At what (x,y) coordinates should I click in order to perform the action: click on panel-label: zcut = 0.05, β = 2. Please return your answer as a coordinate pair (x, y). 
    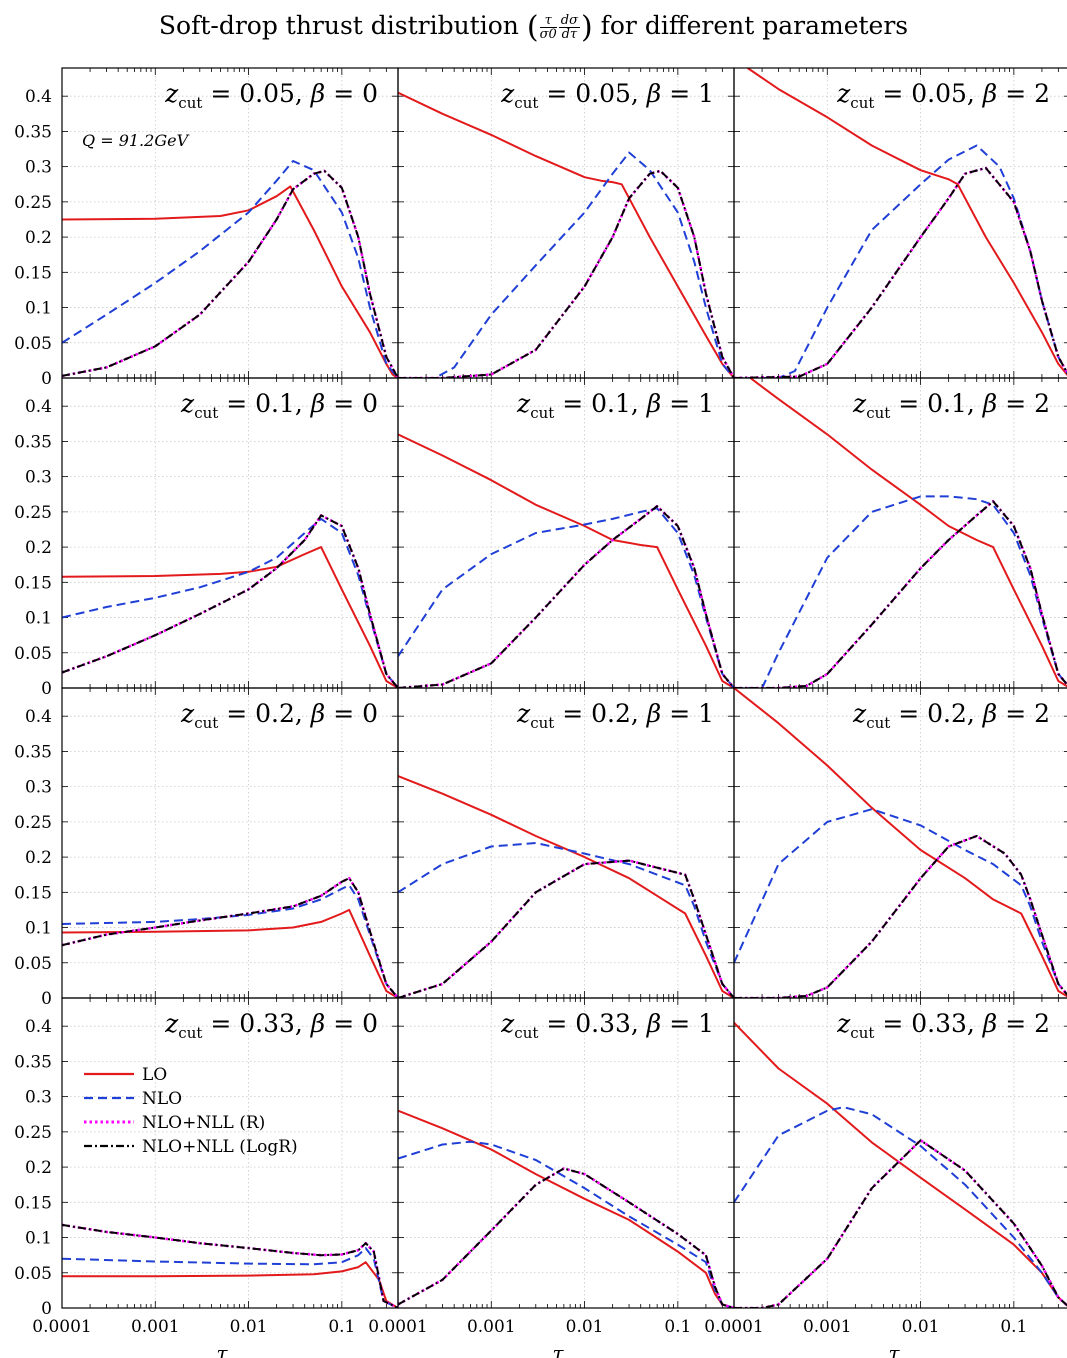
    Looking at the image, I should click on (943, 95).